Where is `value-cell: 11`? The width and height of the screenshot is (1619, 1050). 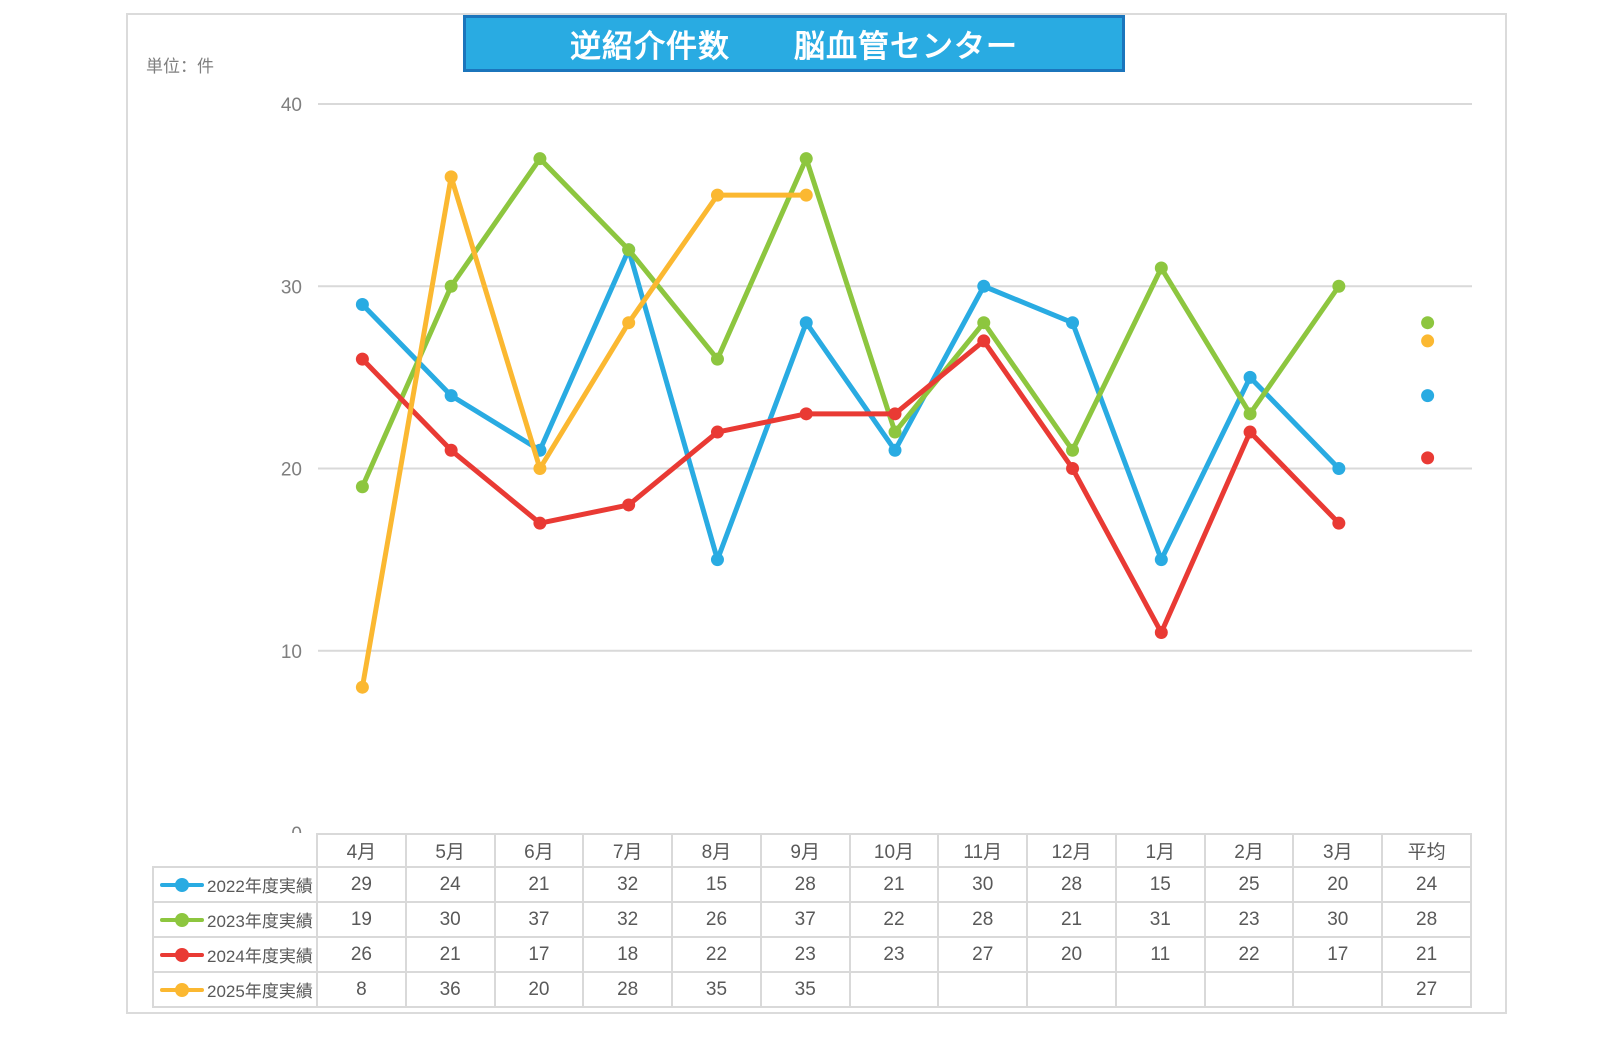 value-cell: 11 is located at coordinates (1161, 955).